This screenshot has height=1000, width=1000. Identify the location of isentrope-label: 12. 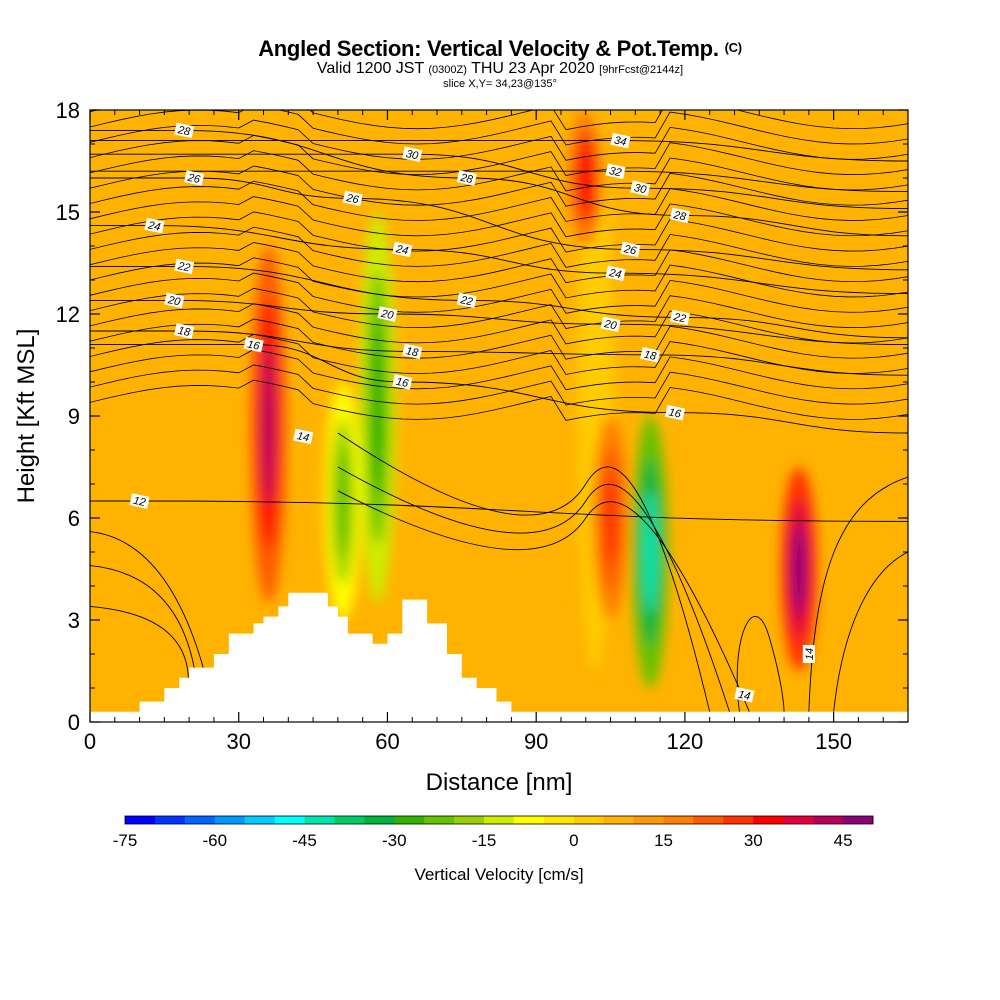
(139, 501).